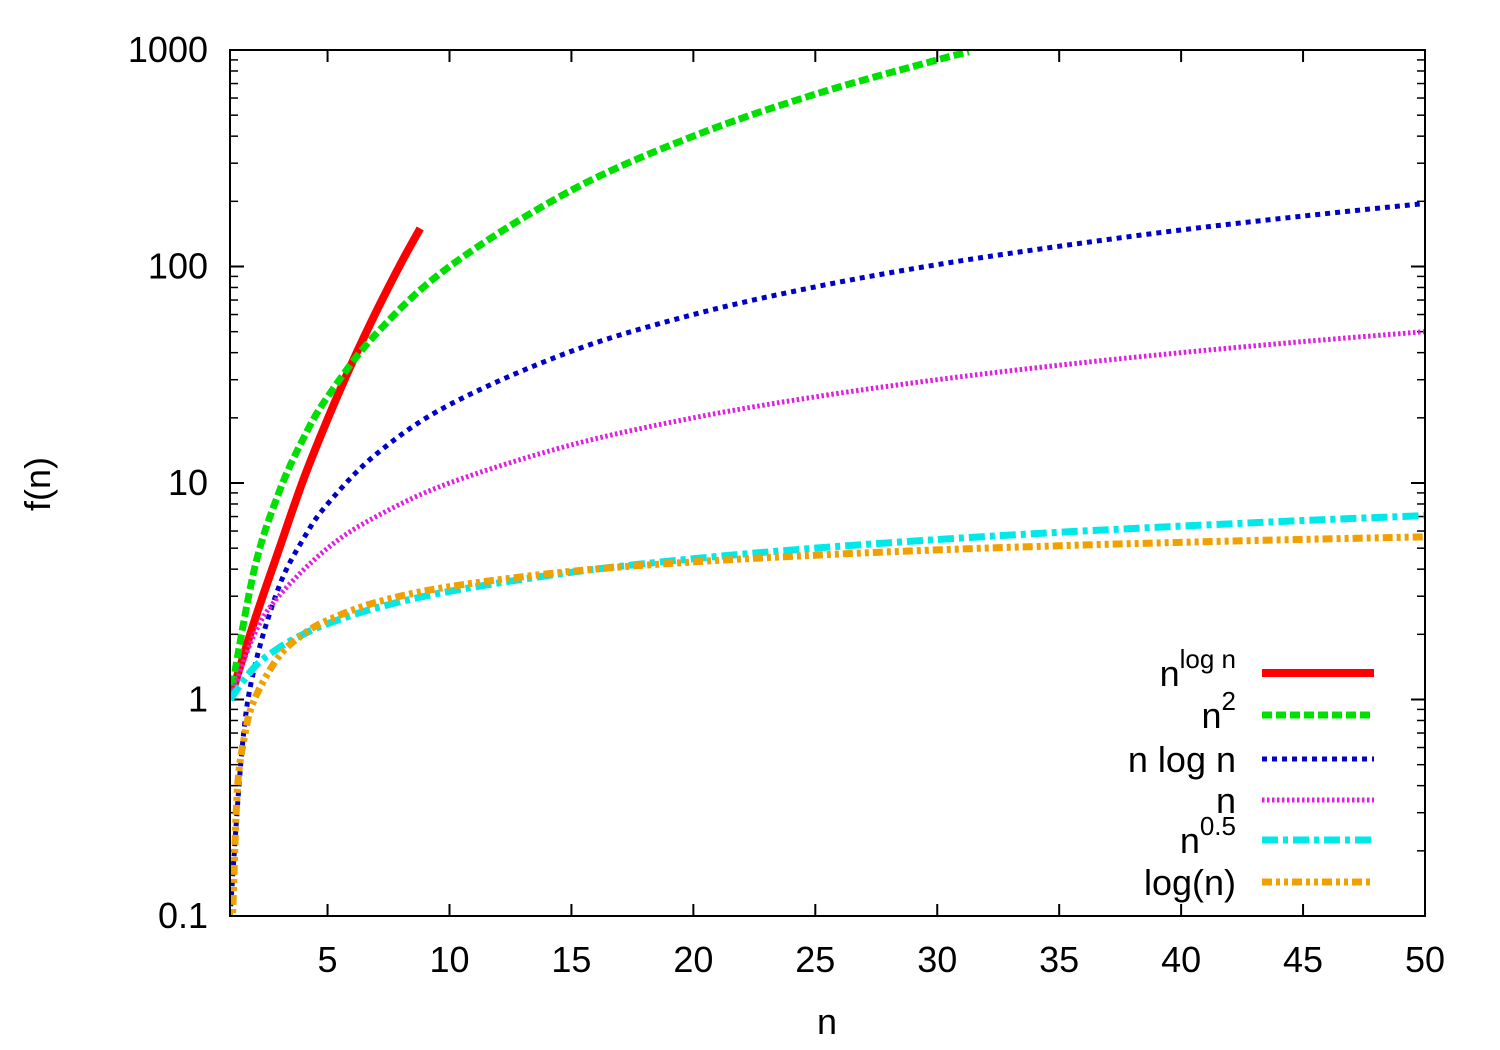  I want to click on legend-label-1: n2, so click(1219, 711).